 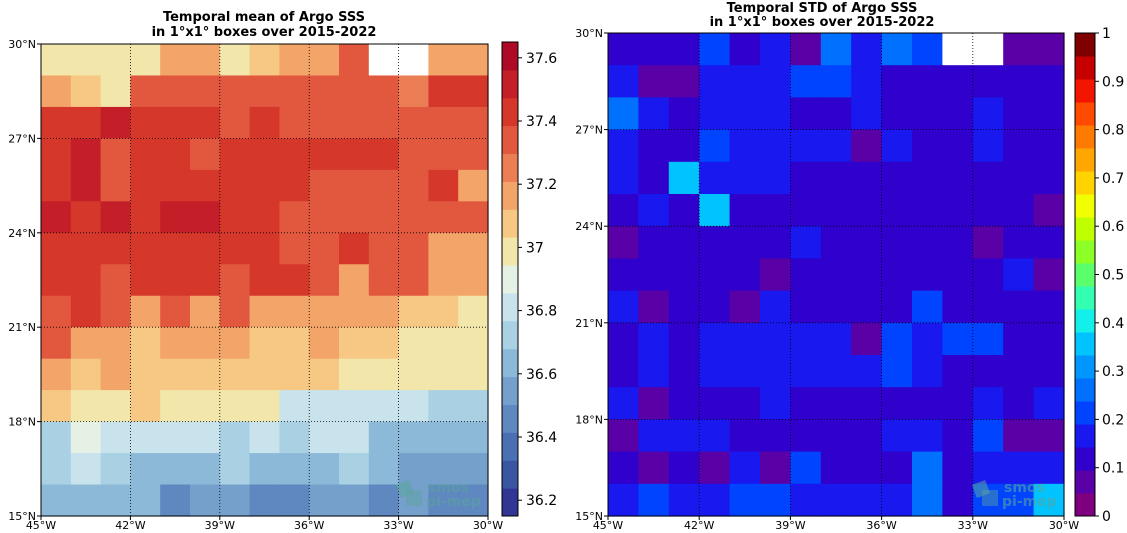 I want to click on colorbar-tick-label: 0.2, so click(x=1113, y=420).